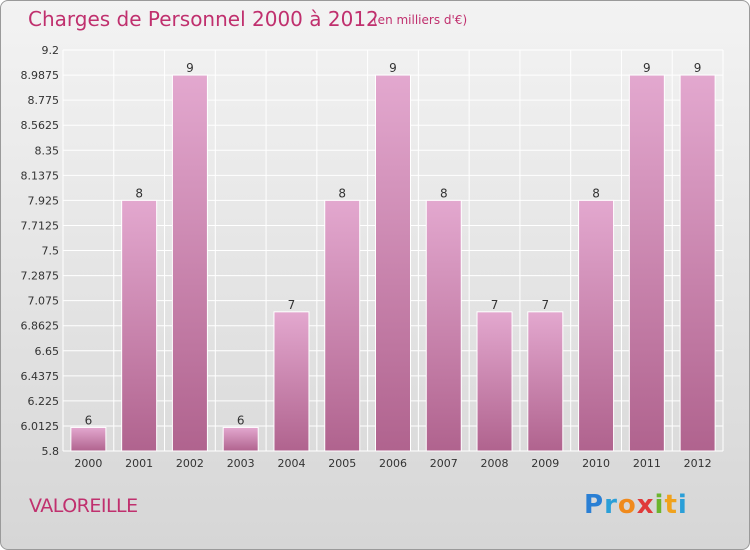 The height and width of the screenshot is (550, 750). I want to click on x-tick-label: 2012, so click(698, 463).